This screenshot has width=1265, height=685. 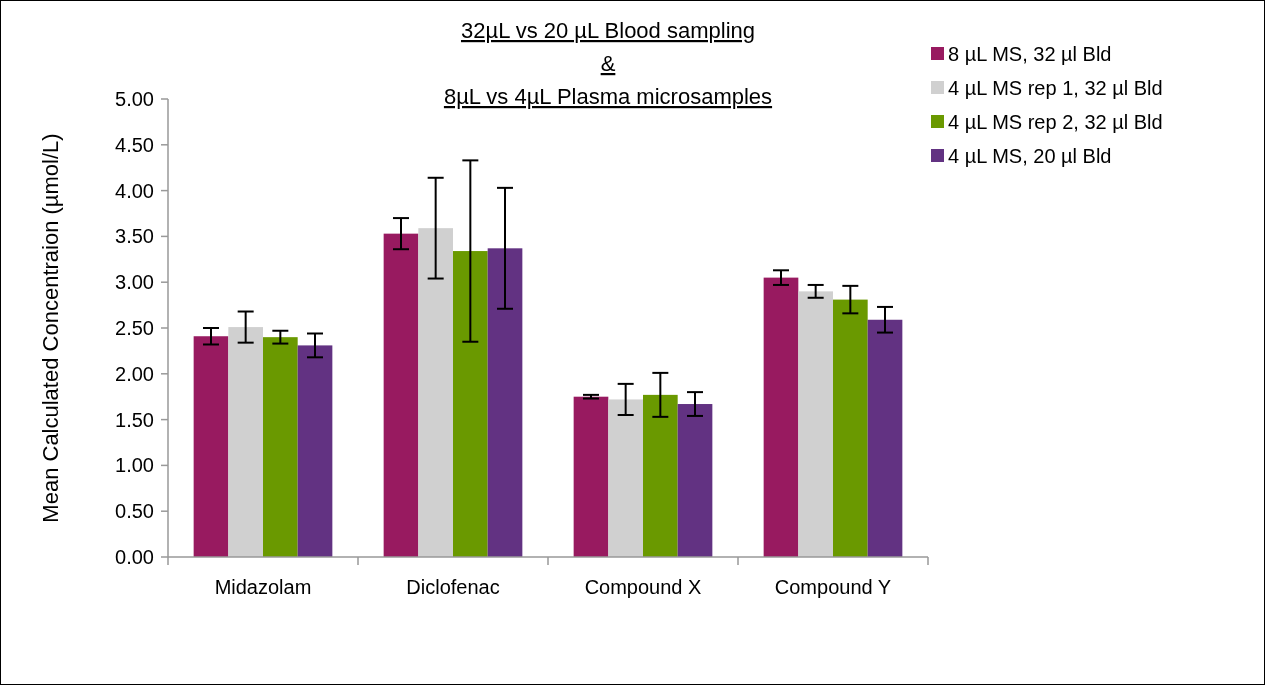 What do you see at coordinates (1030, 156) in the screenshot?
I see `legend-label: 4 µL MS, 20 µl Bld` at bounding box center [1030, 156].